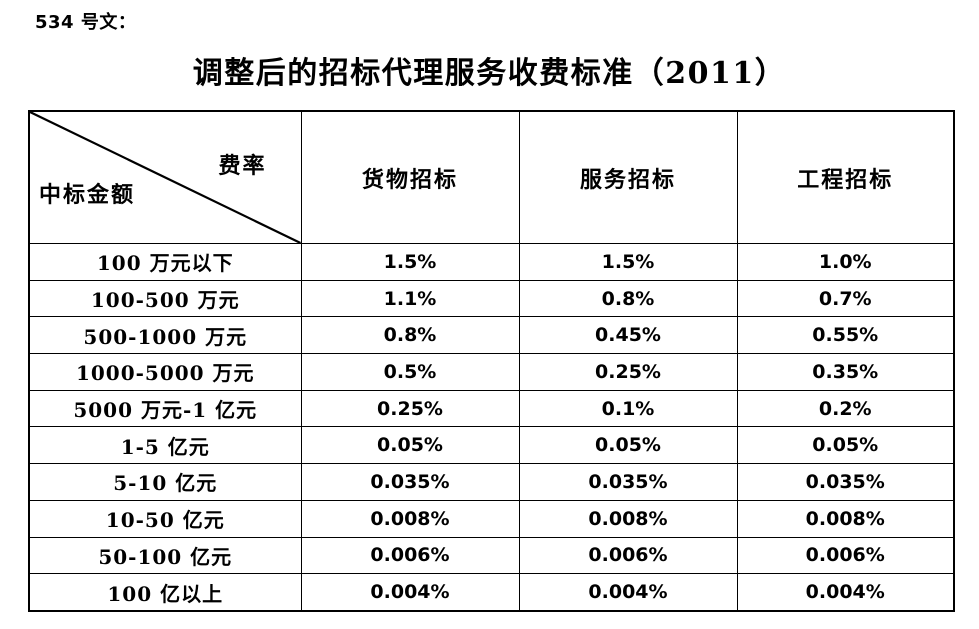  I want to click on rate-cell-engineering: 0.35%, so click(845, 372).